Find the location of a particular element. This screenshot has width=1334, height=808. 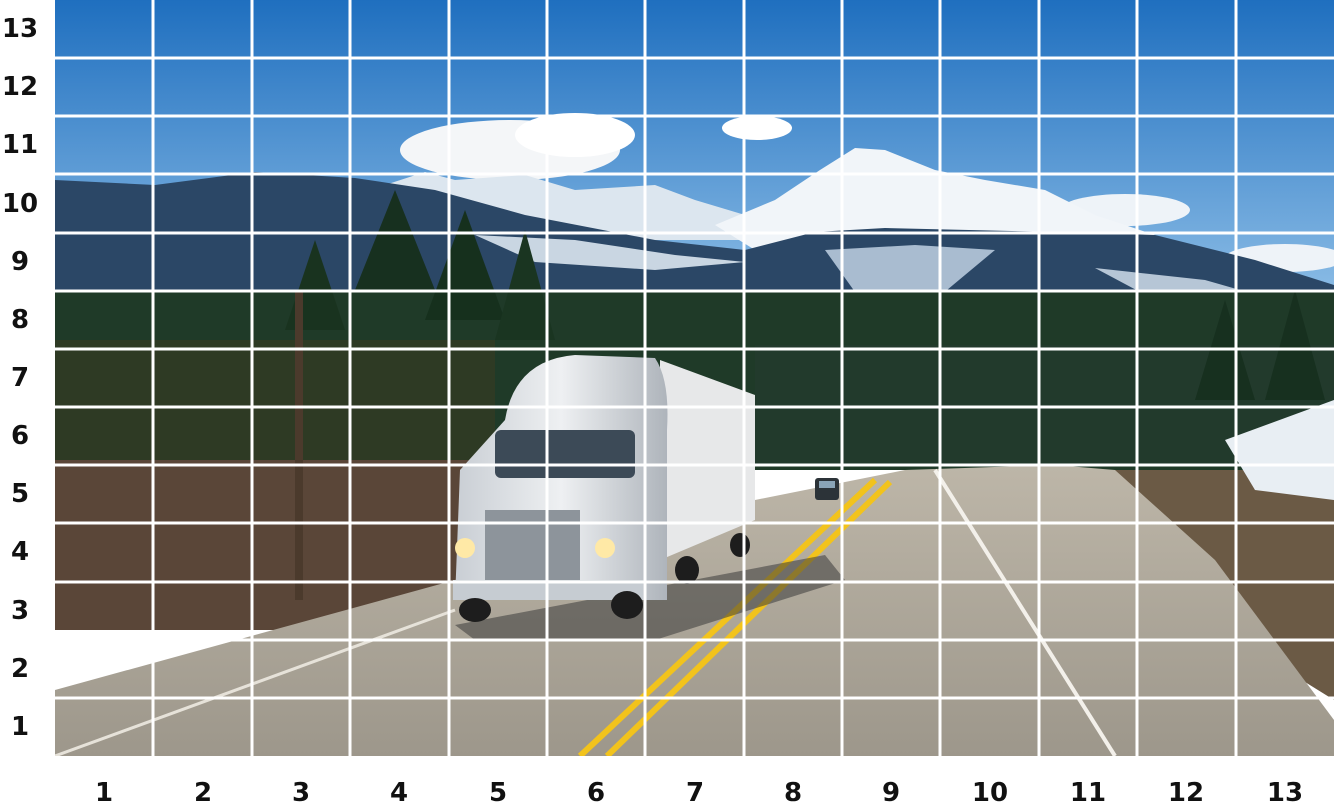

column-label: 12 is located at coordinates (1186, 793).